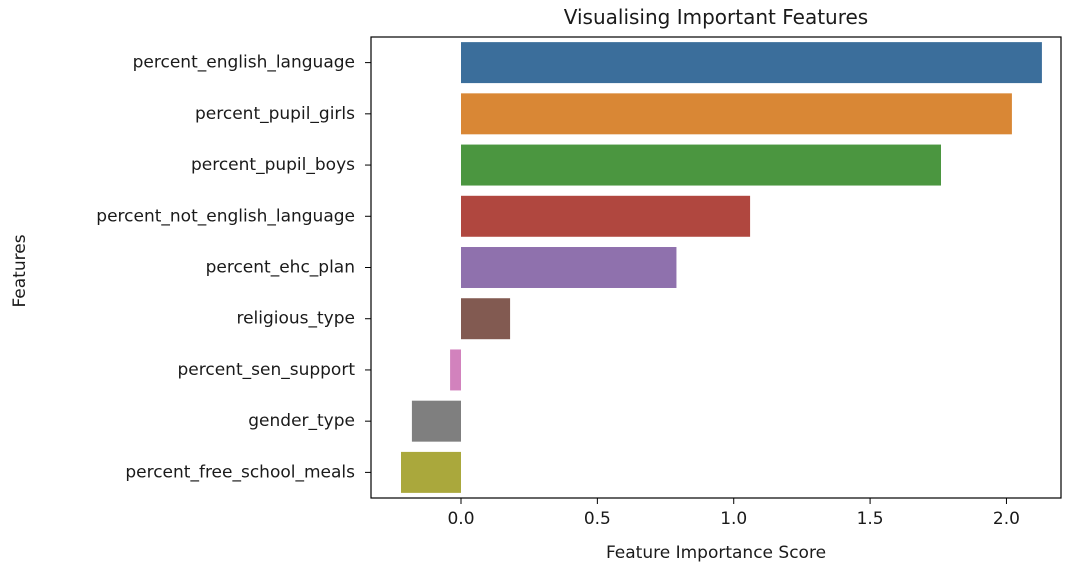 This screenshot has height=573, width=1078. Describe the element at coordinates (716, 17) in the screenshot. I see `chart-title: Visualising Important Features` at that location.